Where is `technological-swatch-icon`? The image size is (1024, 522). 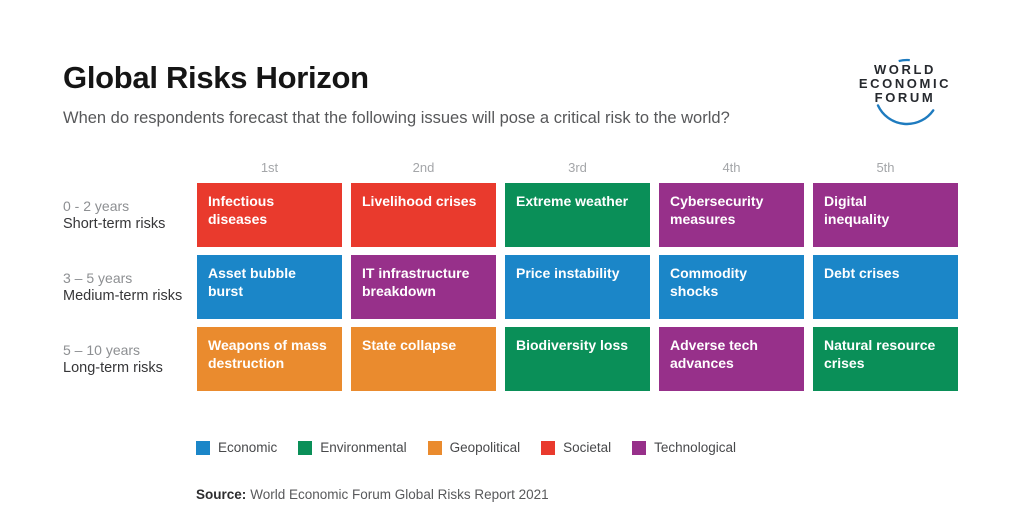 technological-swatch-icon is located at coordinates (639, 447).